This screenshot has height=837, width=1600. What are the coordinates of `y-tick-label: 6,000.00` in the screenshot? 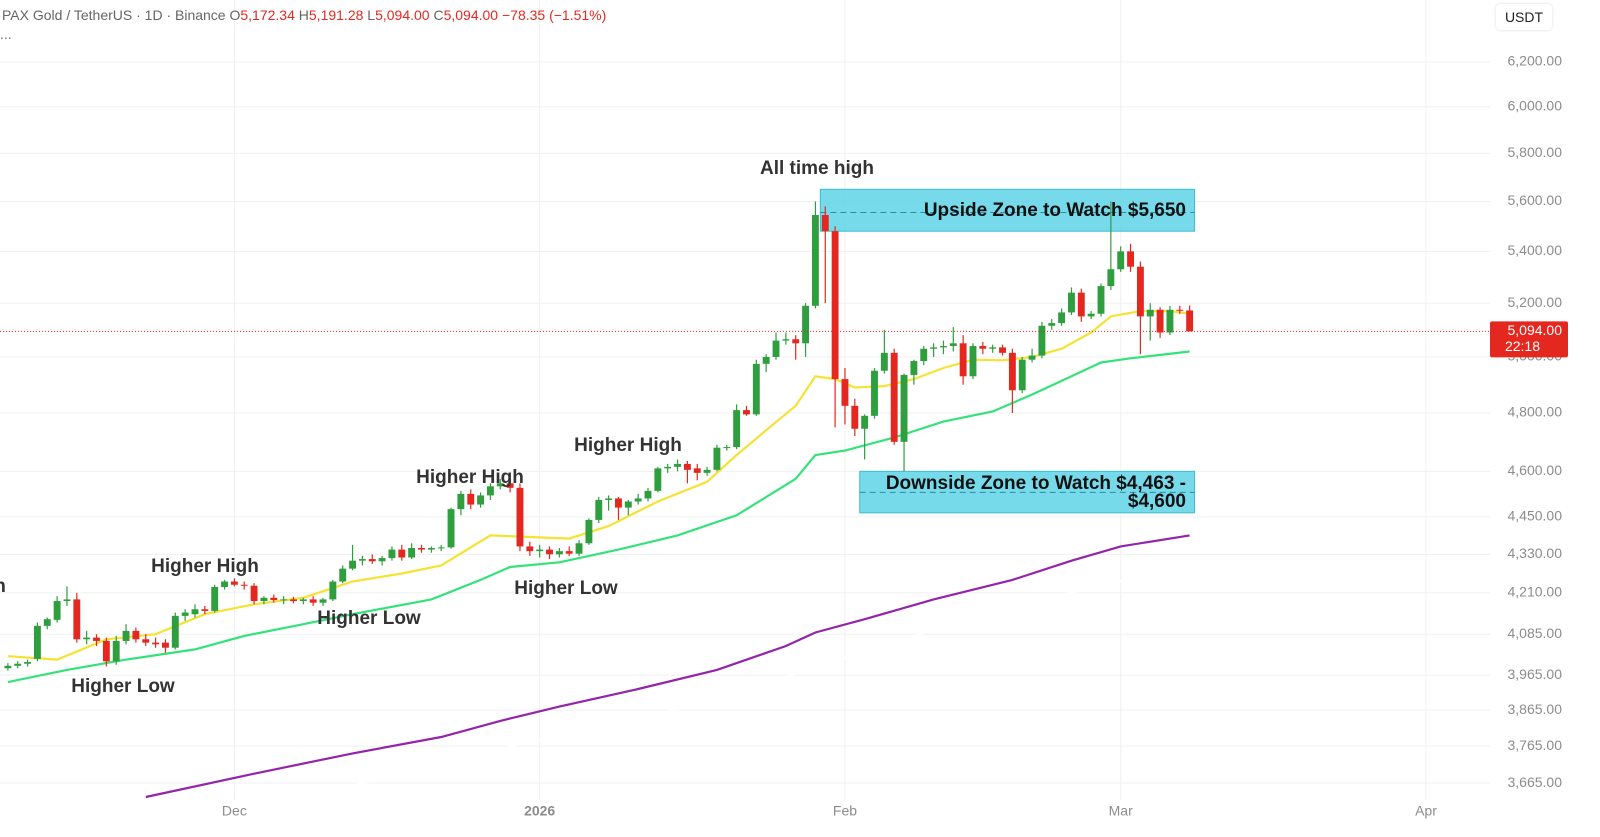 It's located at (1535, 106).